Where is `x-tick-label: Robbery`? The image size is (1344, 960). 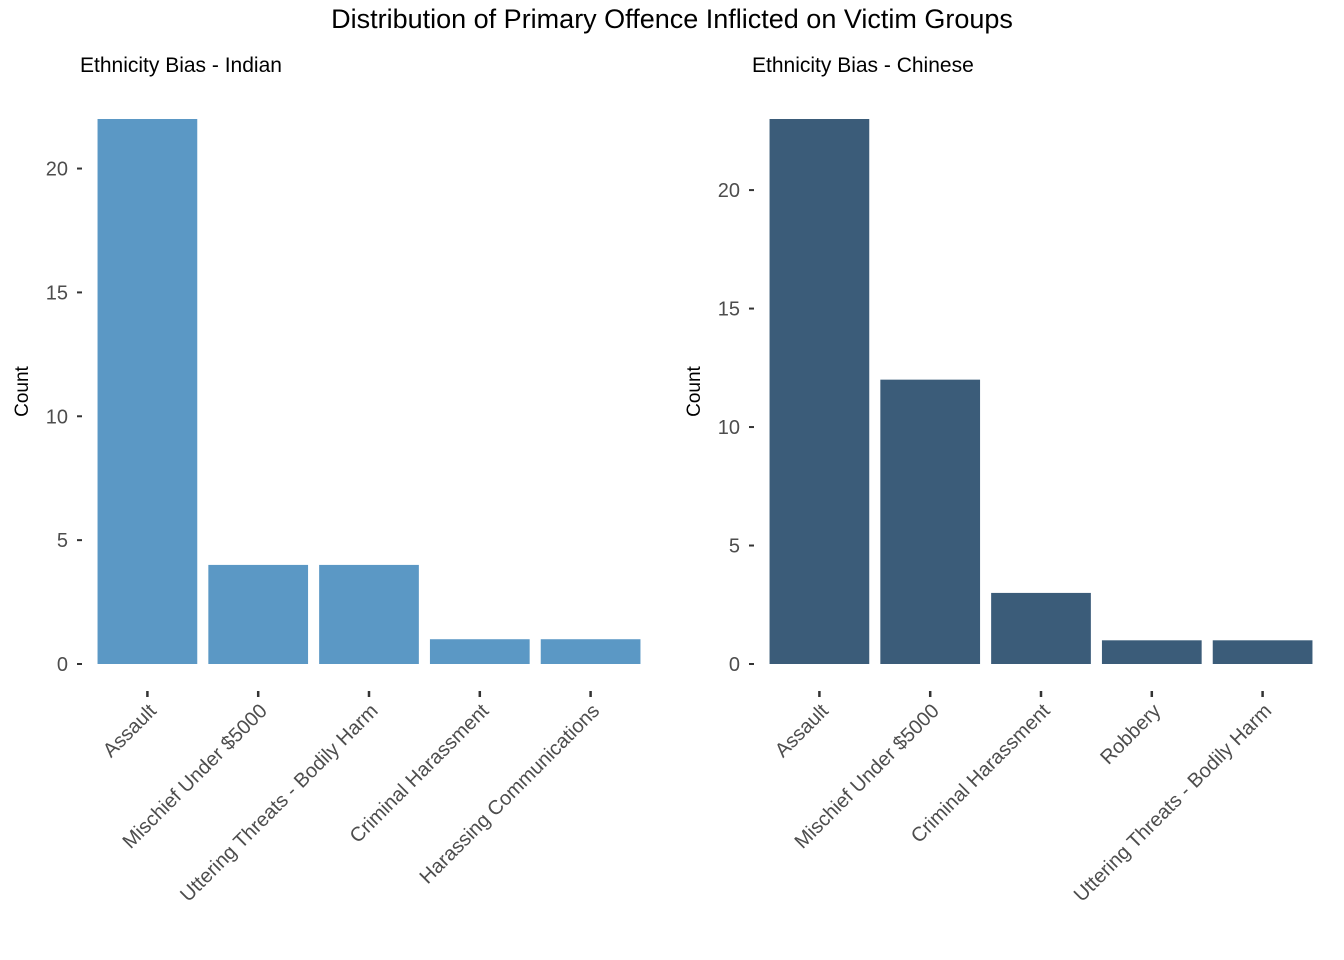
x-tick-label: Robbery is located at coordinates (1130, 734).